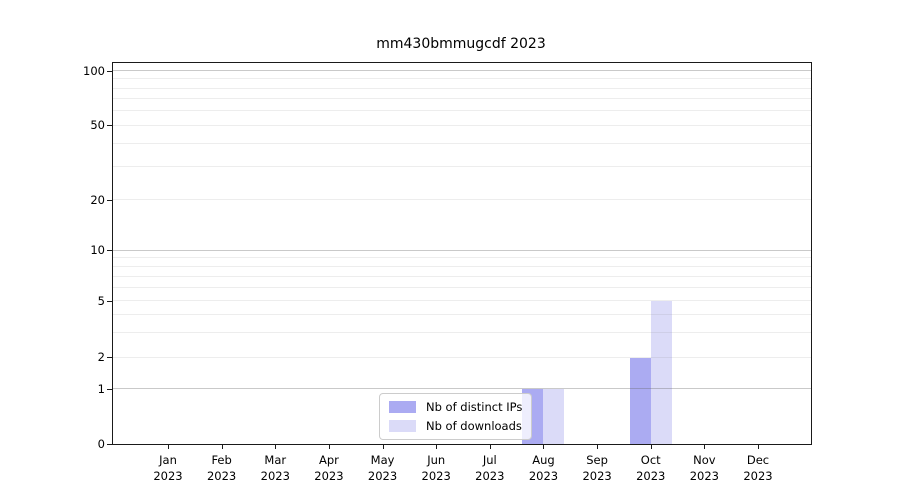 The image size is (900, 500). I want to click on x-tick-label: Mar 2023, so click(275, 468).